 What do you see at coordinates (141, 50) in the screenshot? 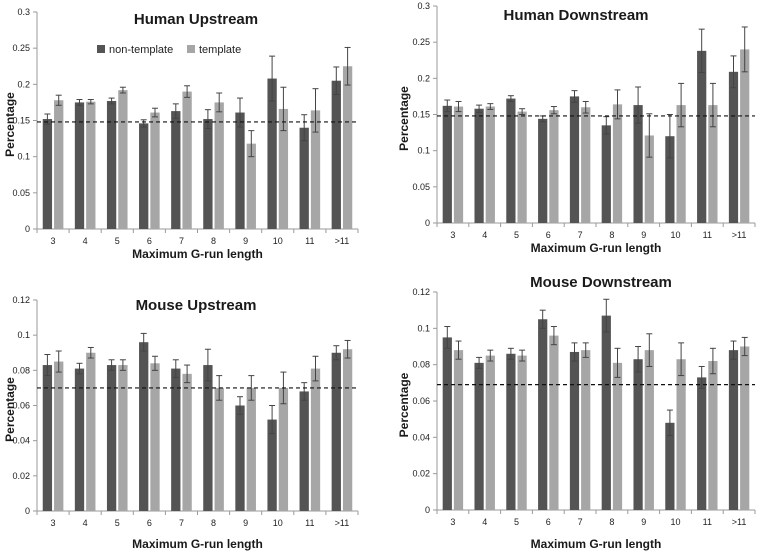
I see `legend-label-1: non-template` at bounding box center [141, 50].